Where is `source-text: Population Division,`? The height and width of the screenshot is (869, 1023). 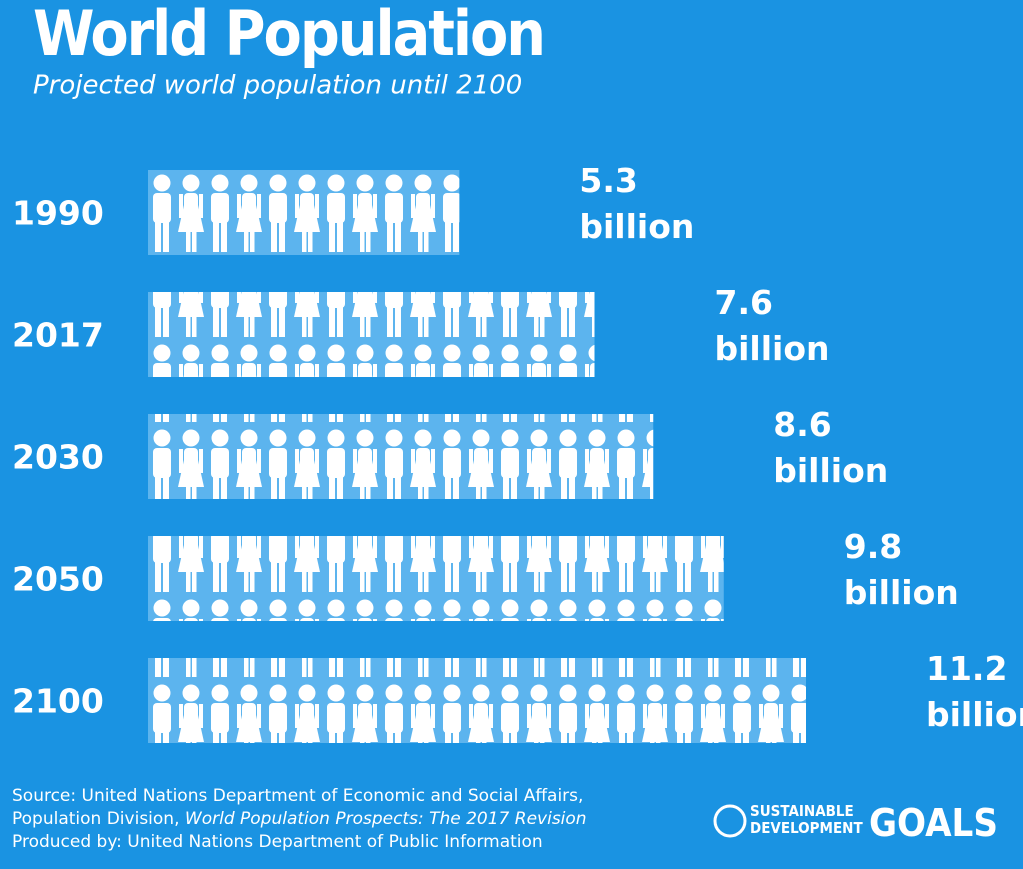
source-text: Population Division, is located at coordinates (98, 819).